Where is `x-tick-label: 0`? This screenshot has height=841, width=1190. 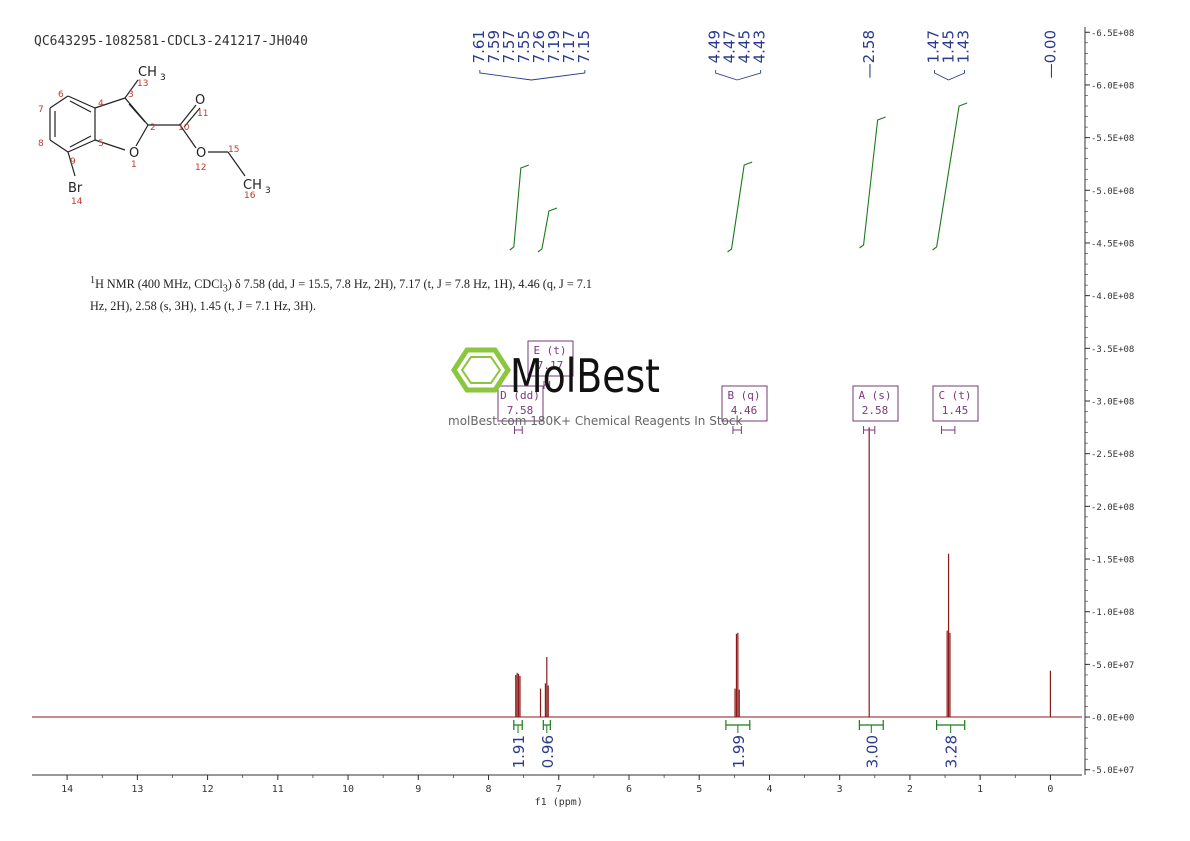 x-tick-label: 0 is located at coordinates (1050, 789).